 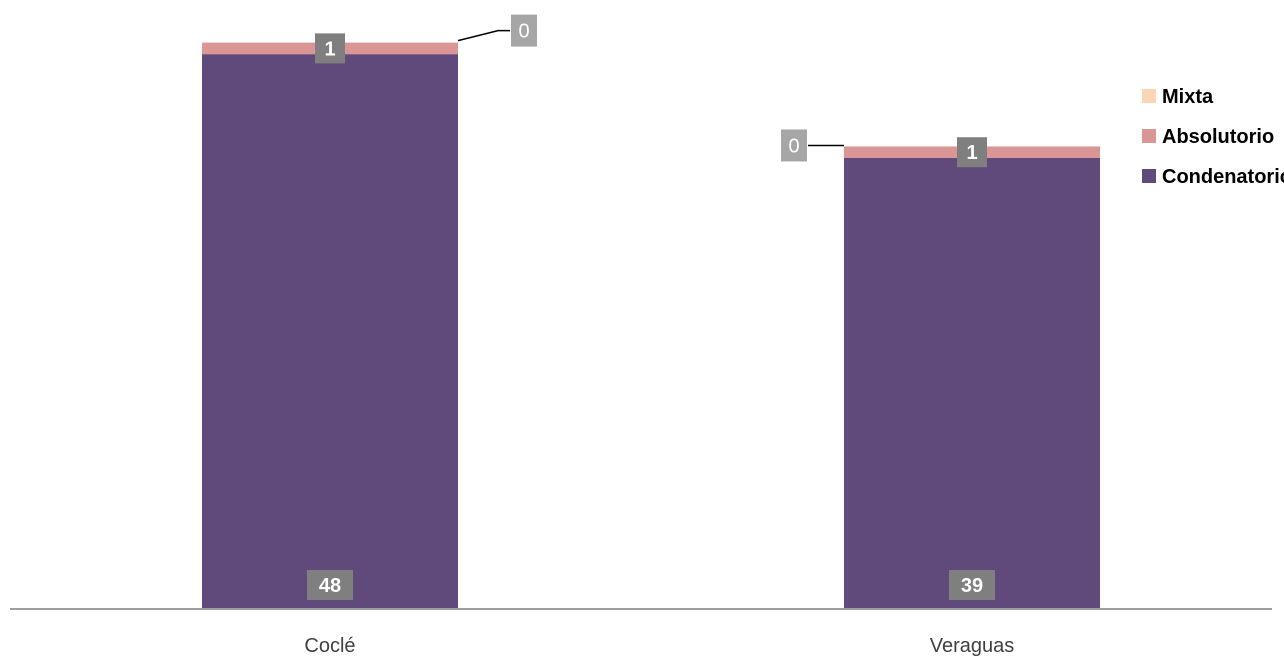 I want to click on data-label-condenatorio-veraguas-box, so click(x=972, y=585).